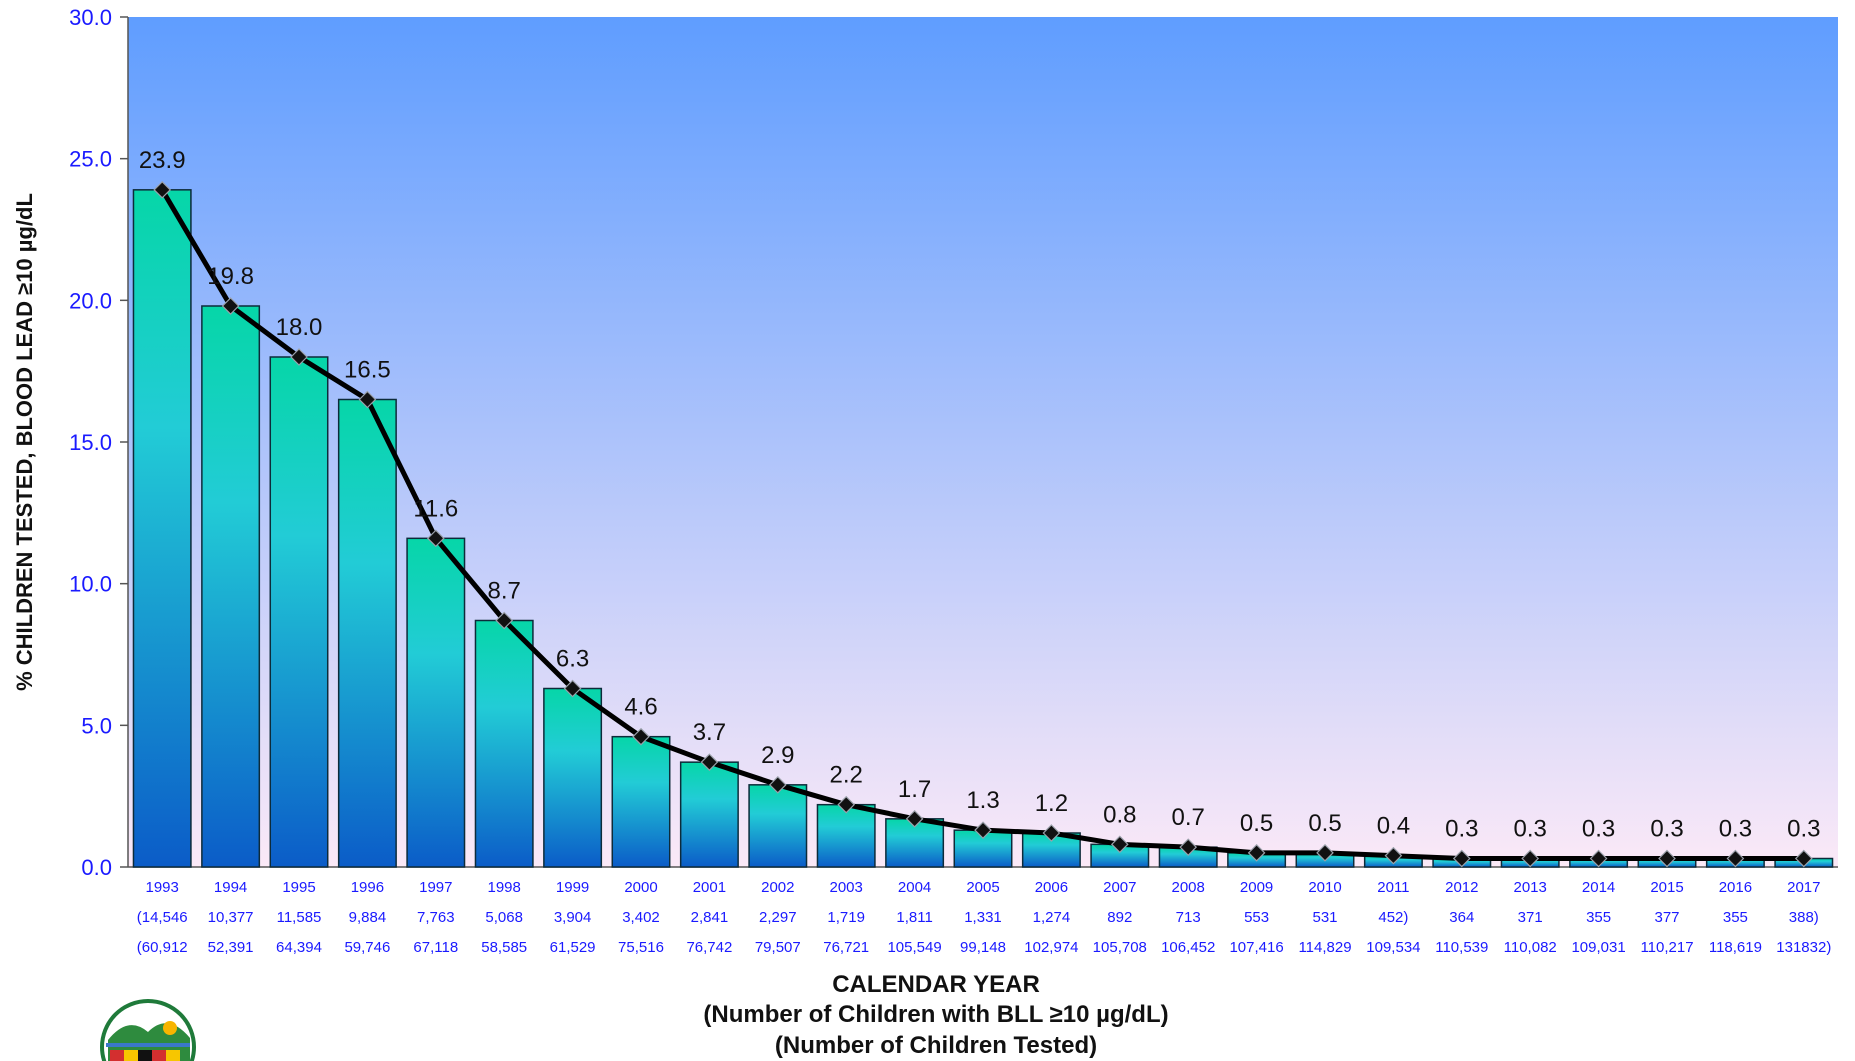 The width and height of the screenshot is (1855, 1061). I want to click on x-tick-elevated-2004: 1,811, so click(914, 917).